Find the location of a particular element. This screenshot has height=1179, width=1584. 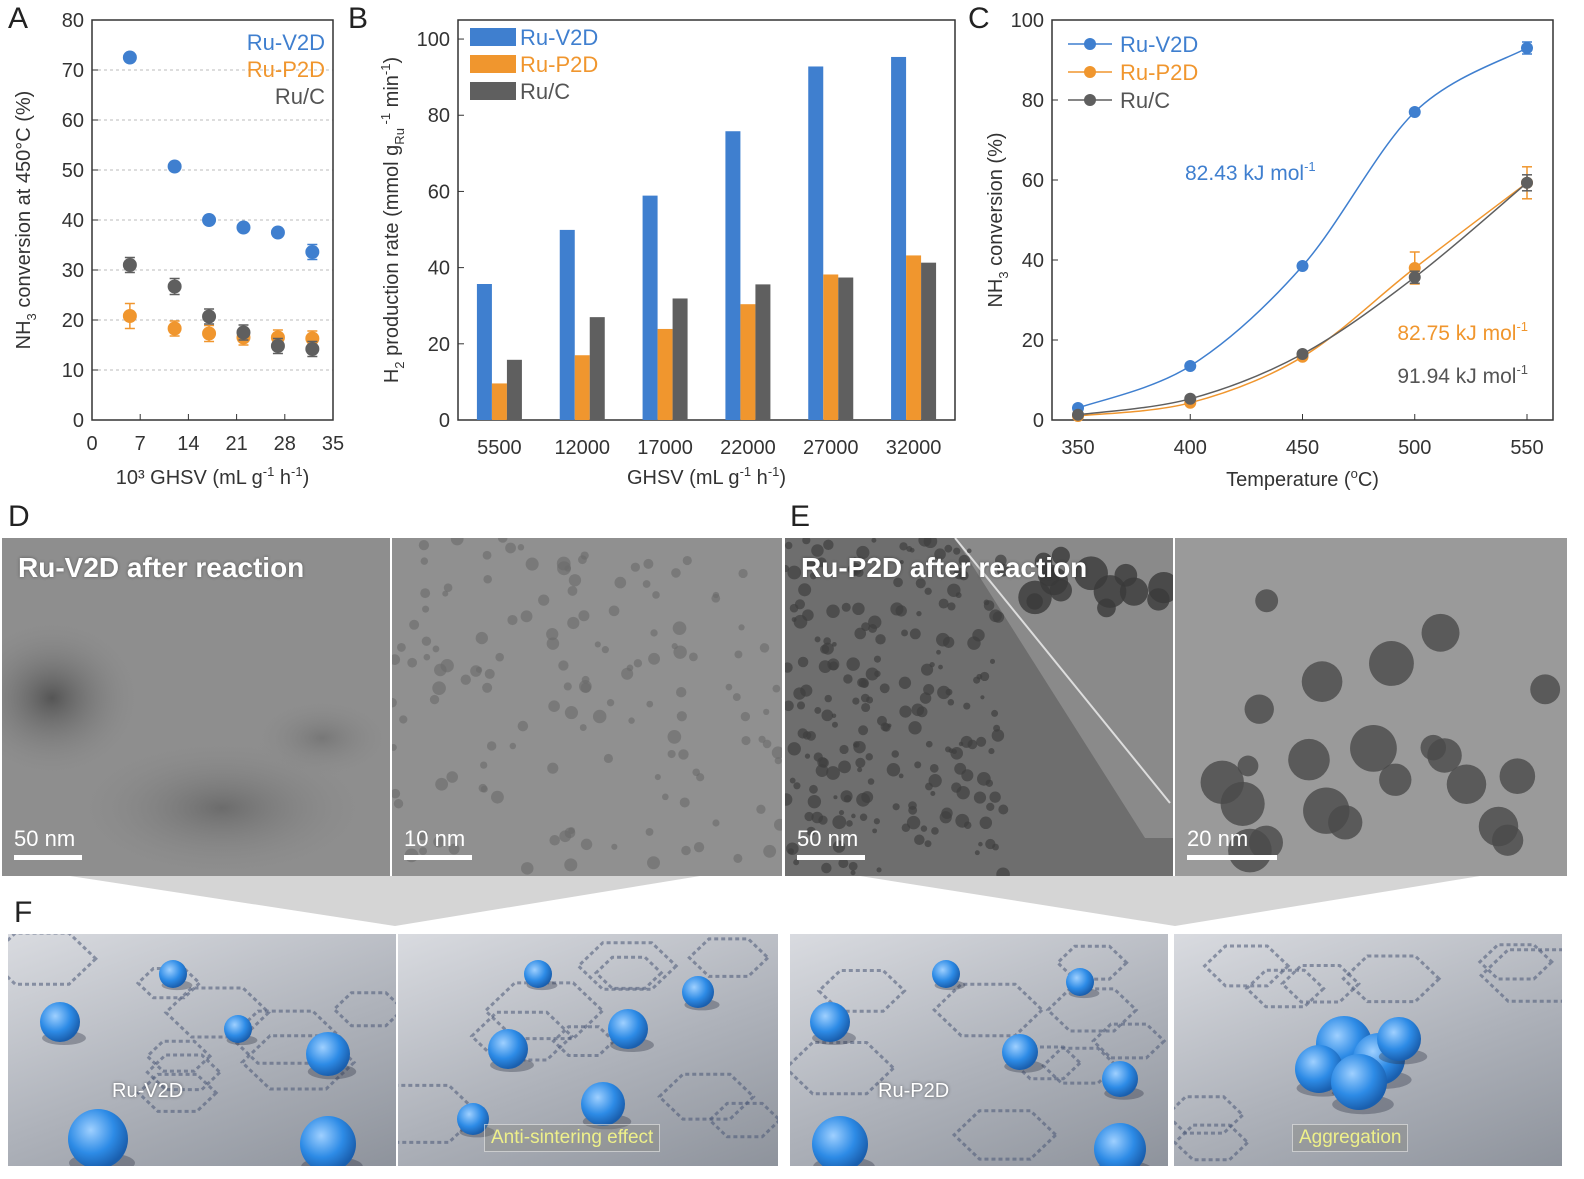

x-tick-label: 350 is located at coordinates (1077, 448).